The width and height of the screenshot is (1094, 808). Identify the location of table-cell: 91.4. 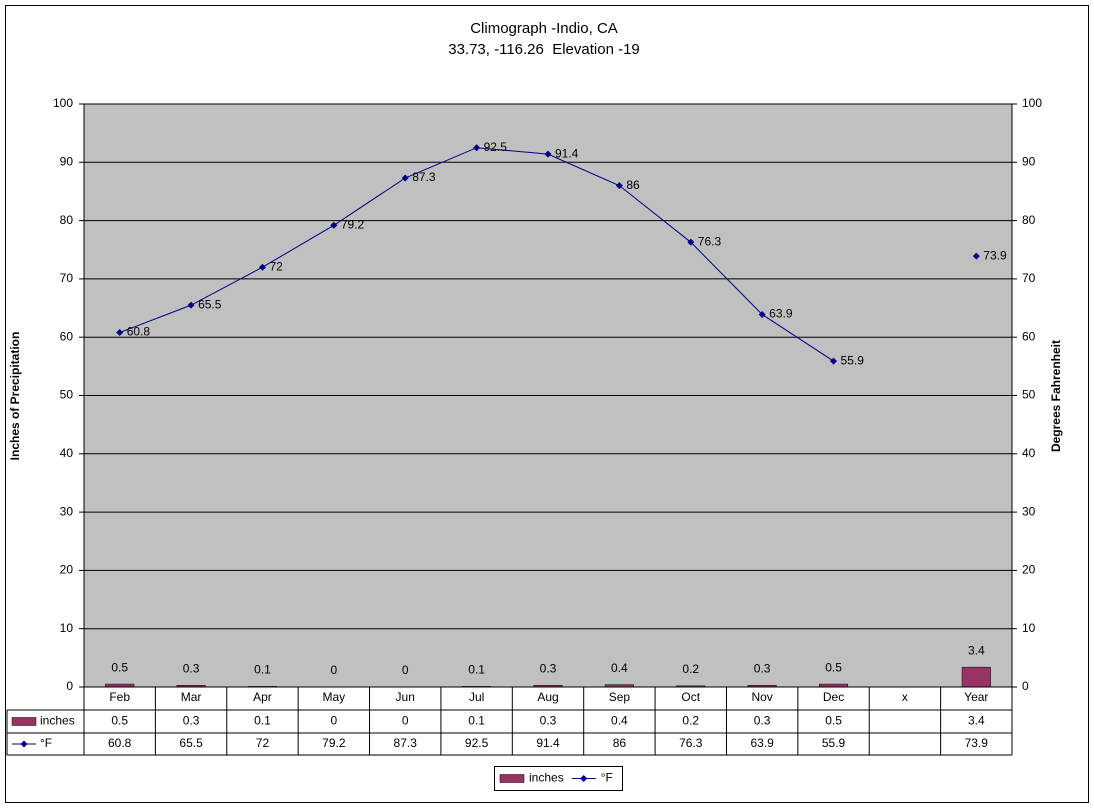
(548, 743).